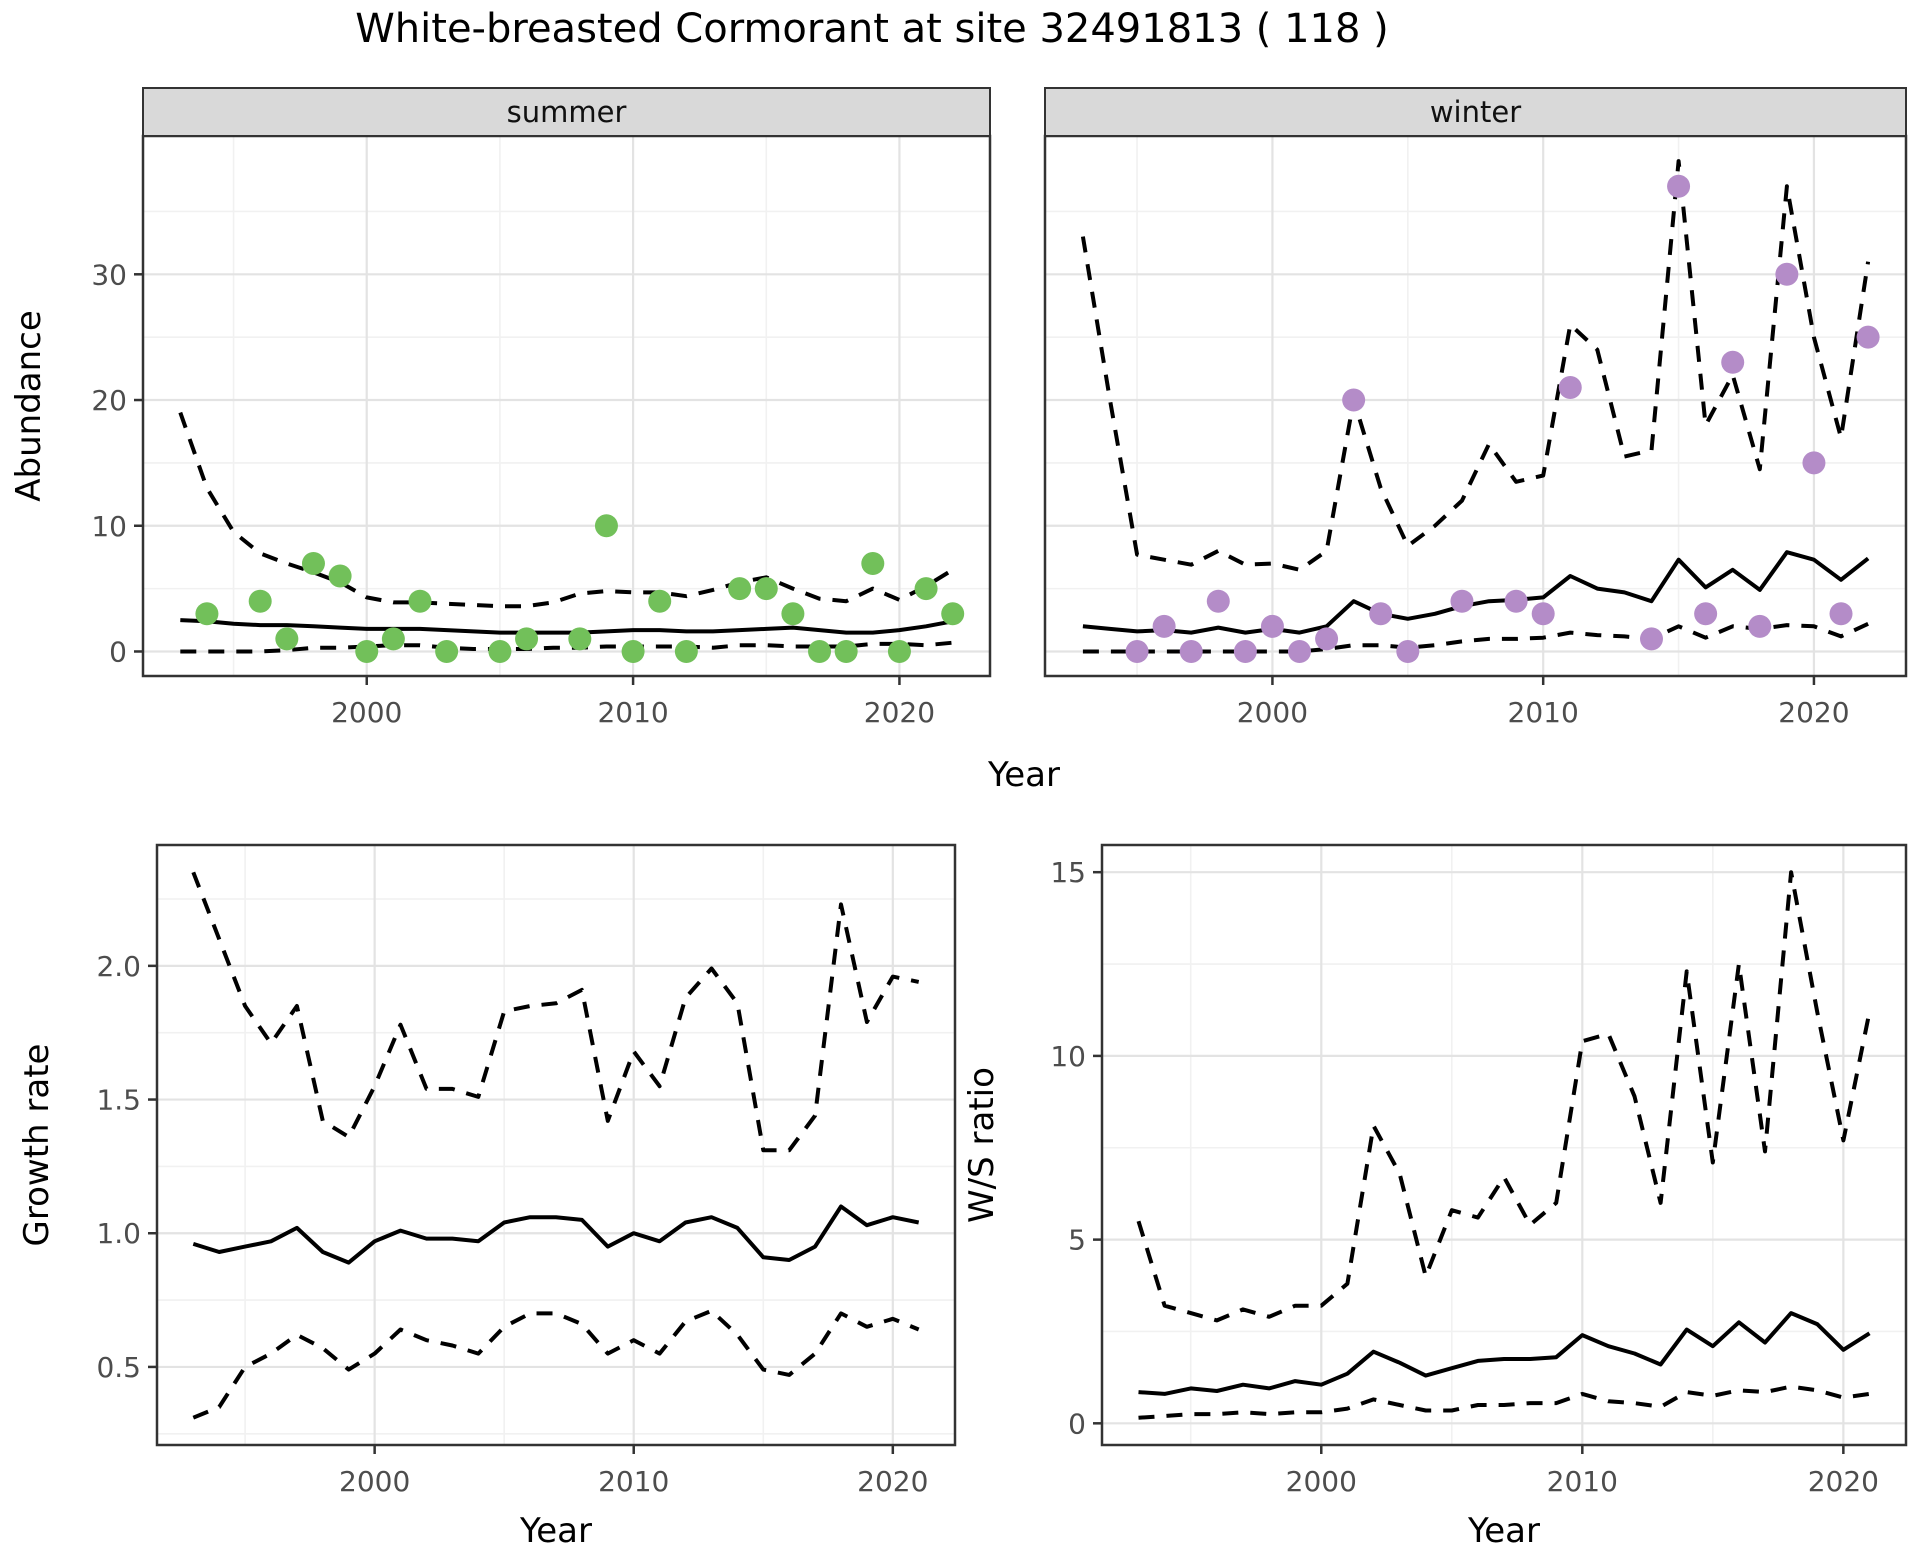  What do you see at coordinates (566, 510) in the screenshot?
I see `abundance-summer-ci_high-line` at bounding box center [566, 510].